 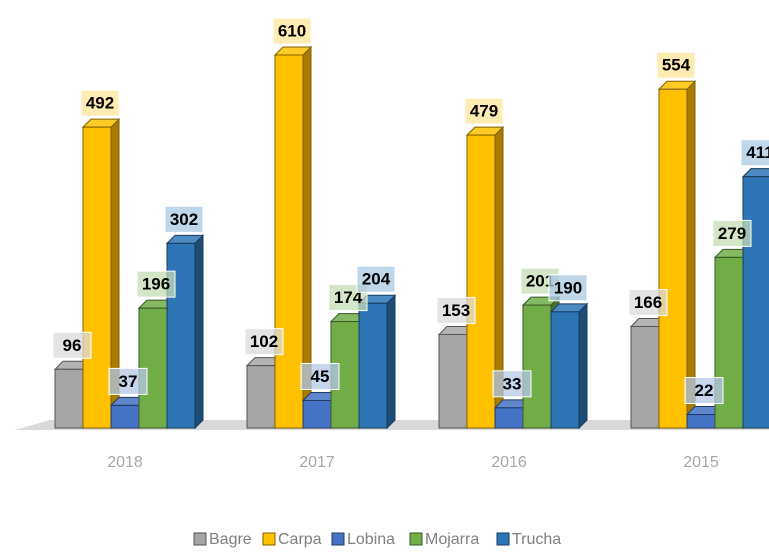 I want to click on data-label: 411, so click(x=757, y=152).